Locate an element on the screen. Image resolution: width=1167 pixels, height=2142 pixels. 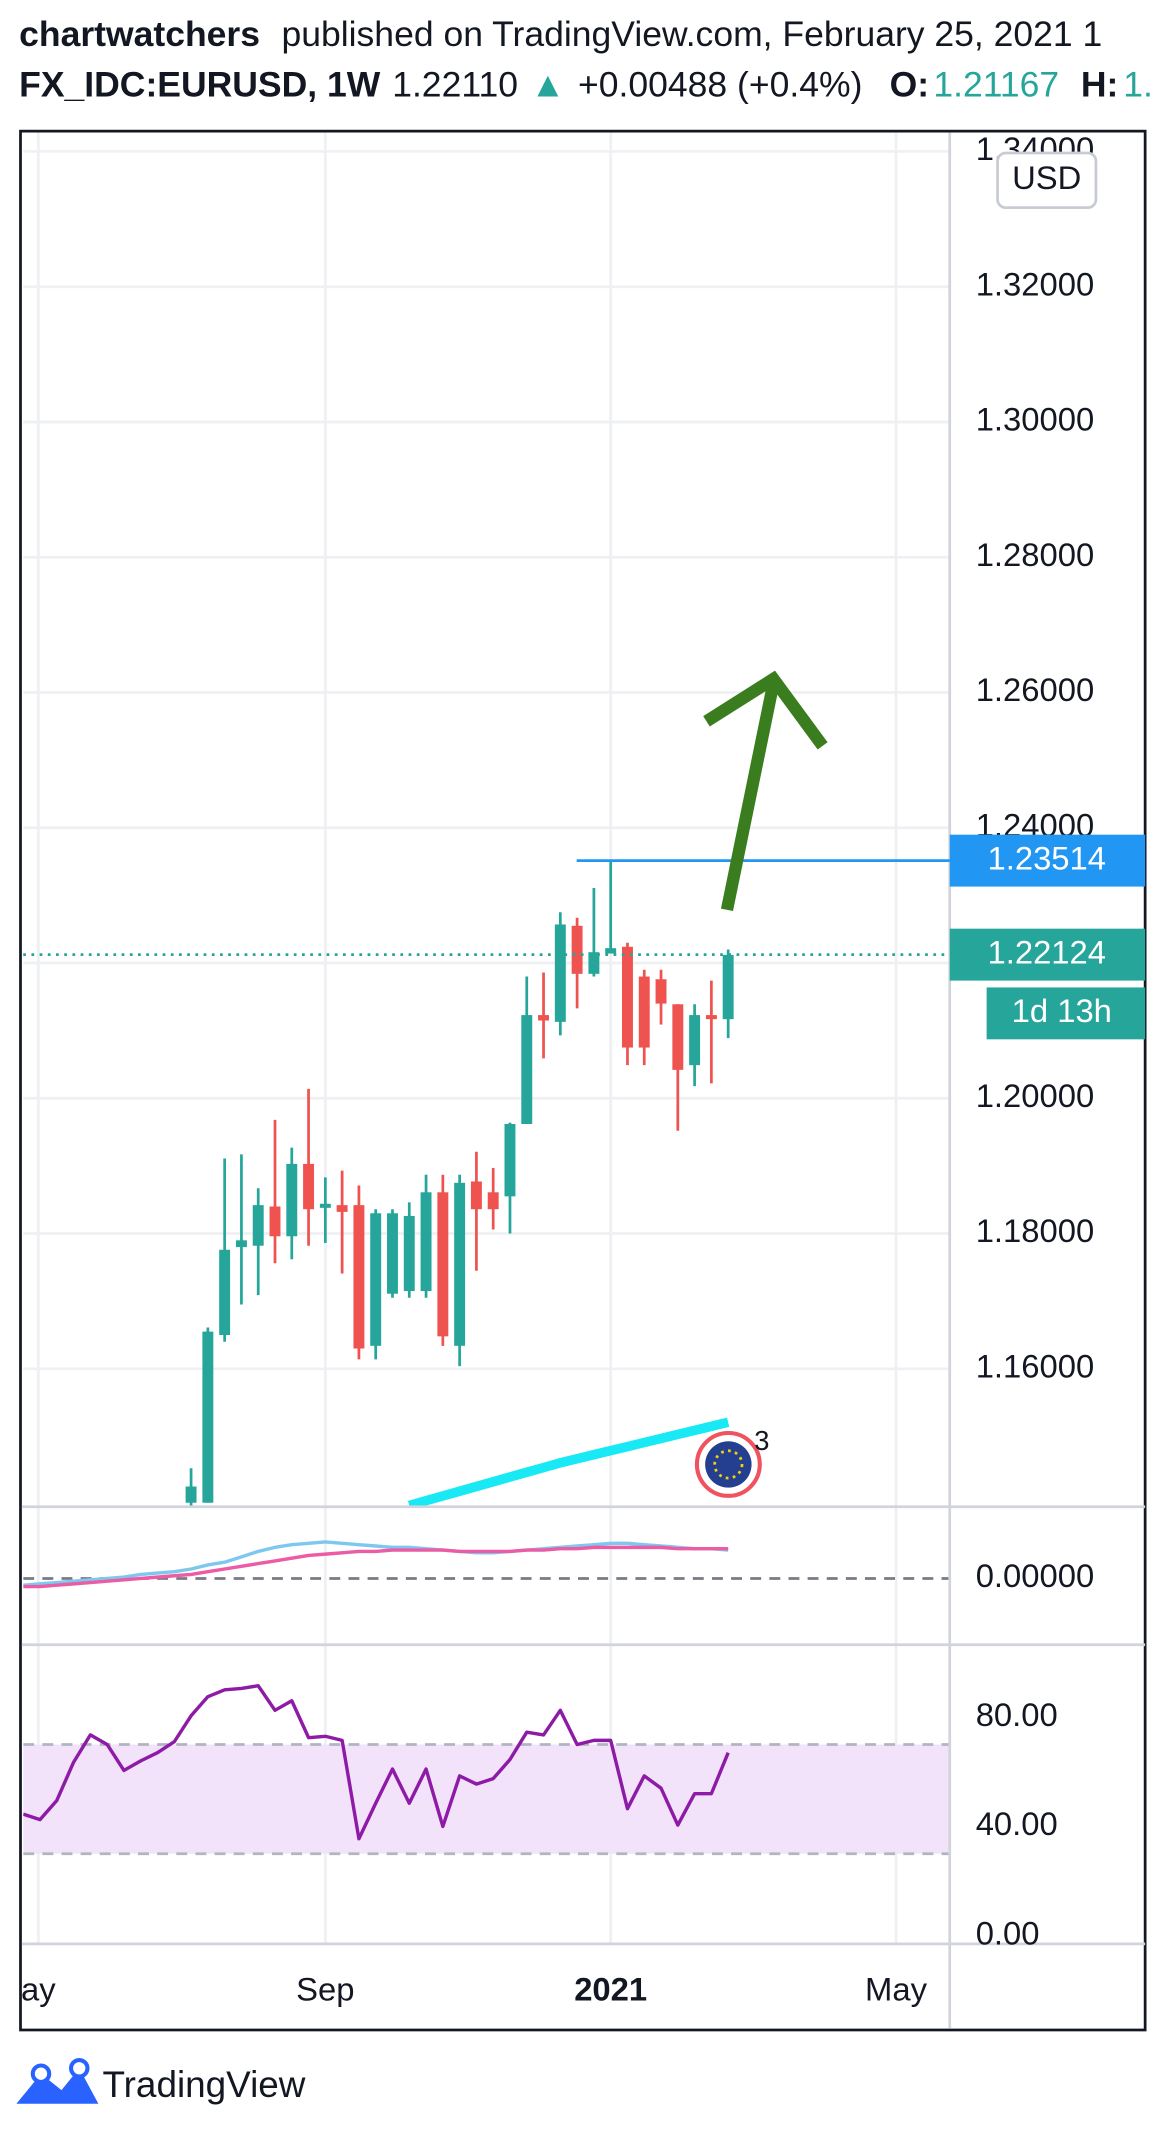
y-tick-label: 80.00 is located at coordinates (1017, 1714).